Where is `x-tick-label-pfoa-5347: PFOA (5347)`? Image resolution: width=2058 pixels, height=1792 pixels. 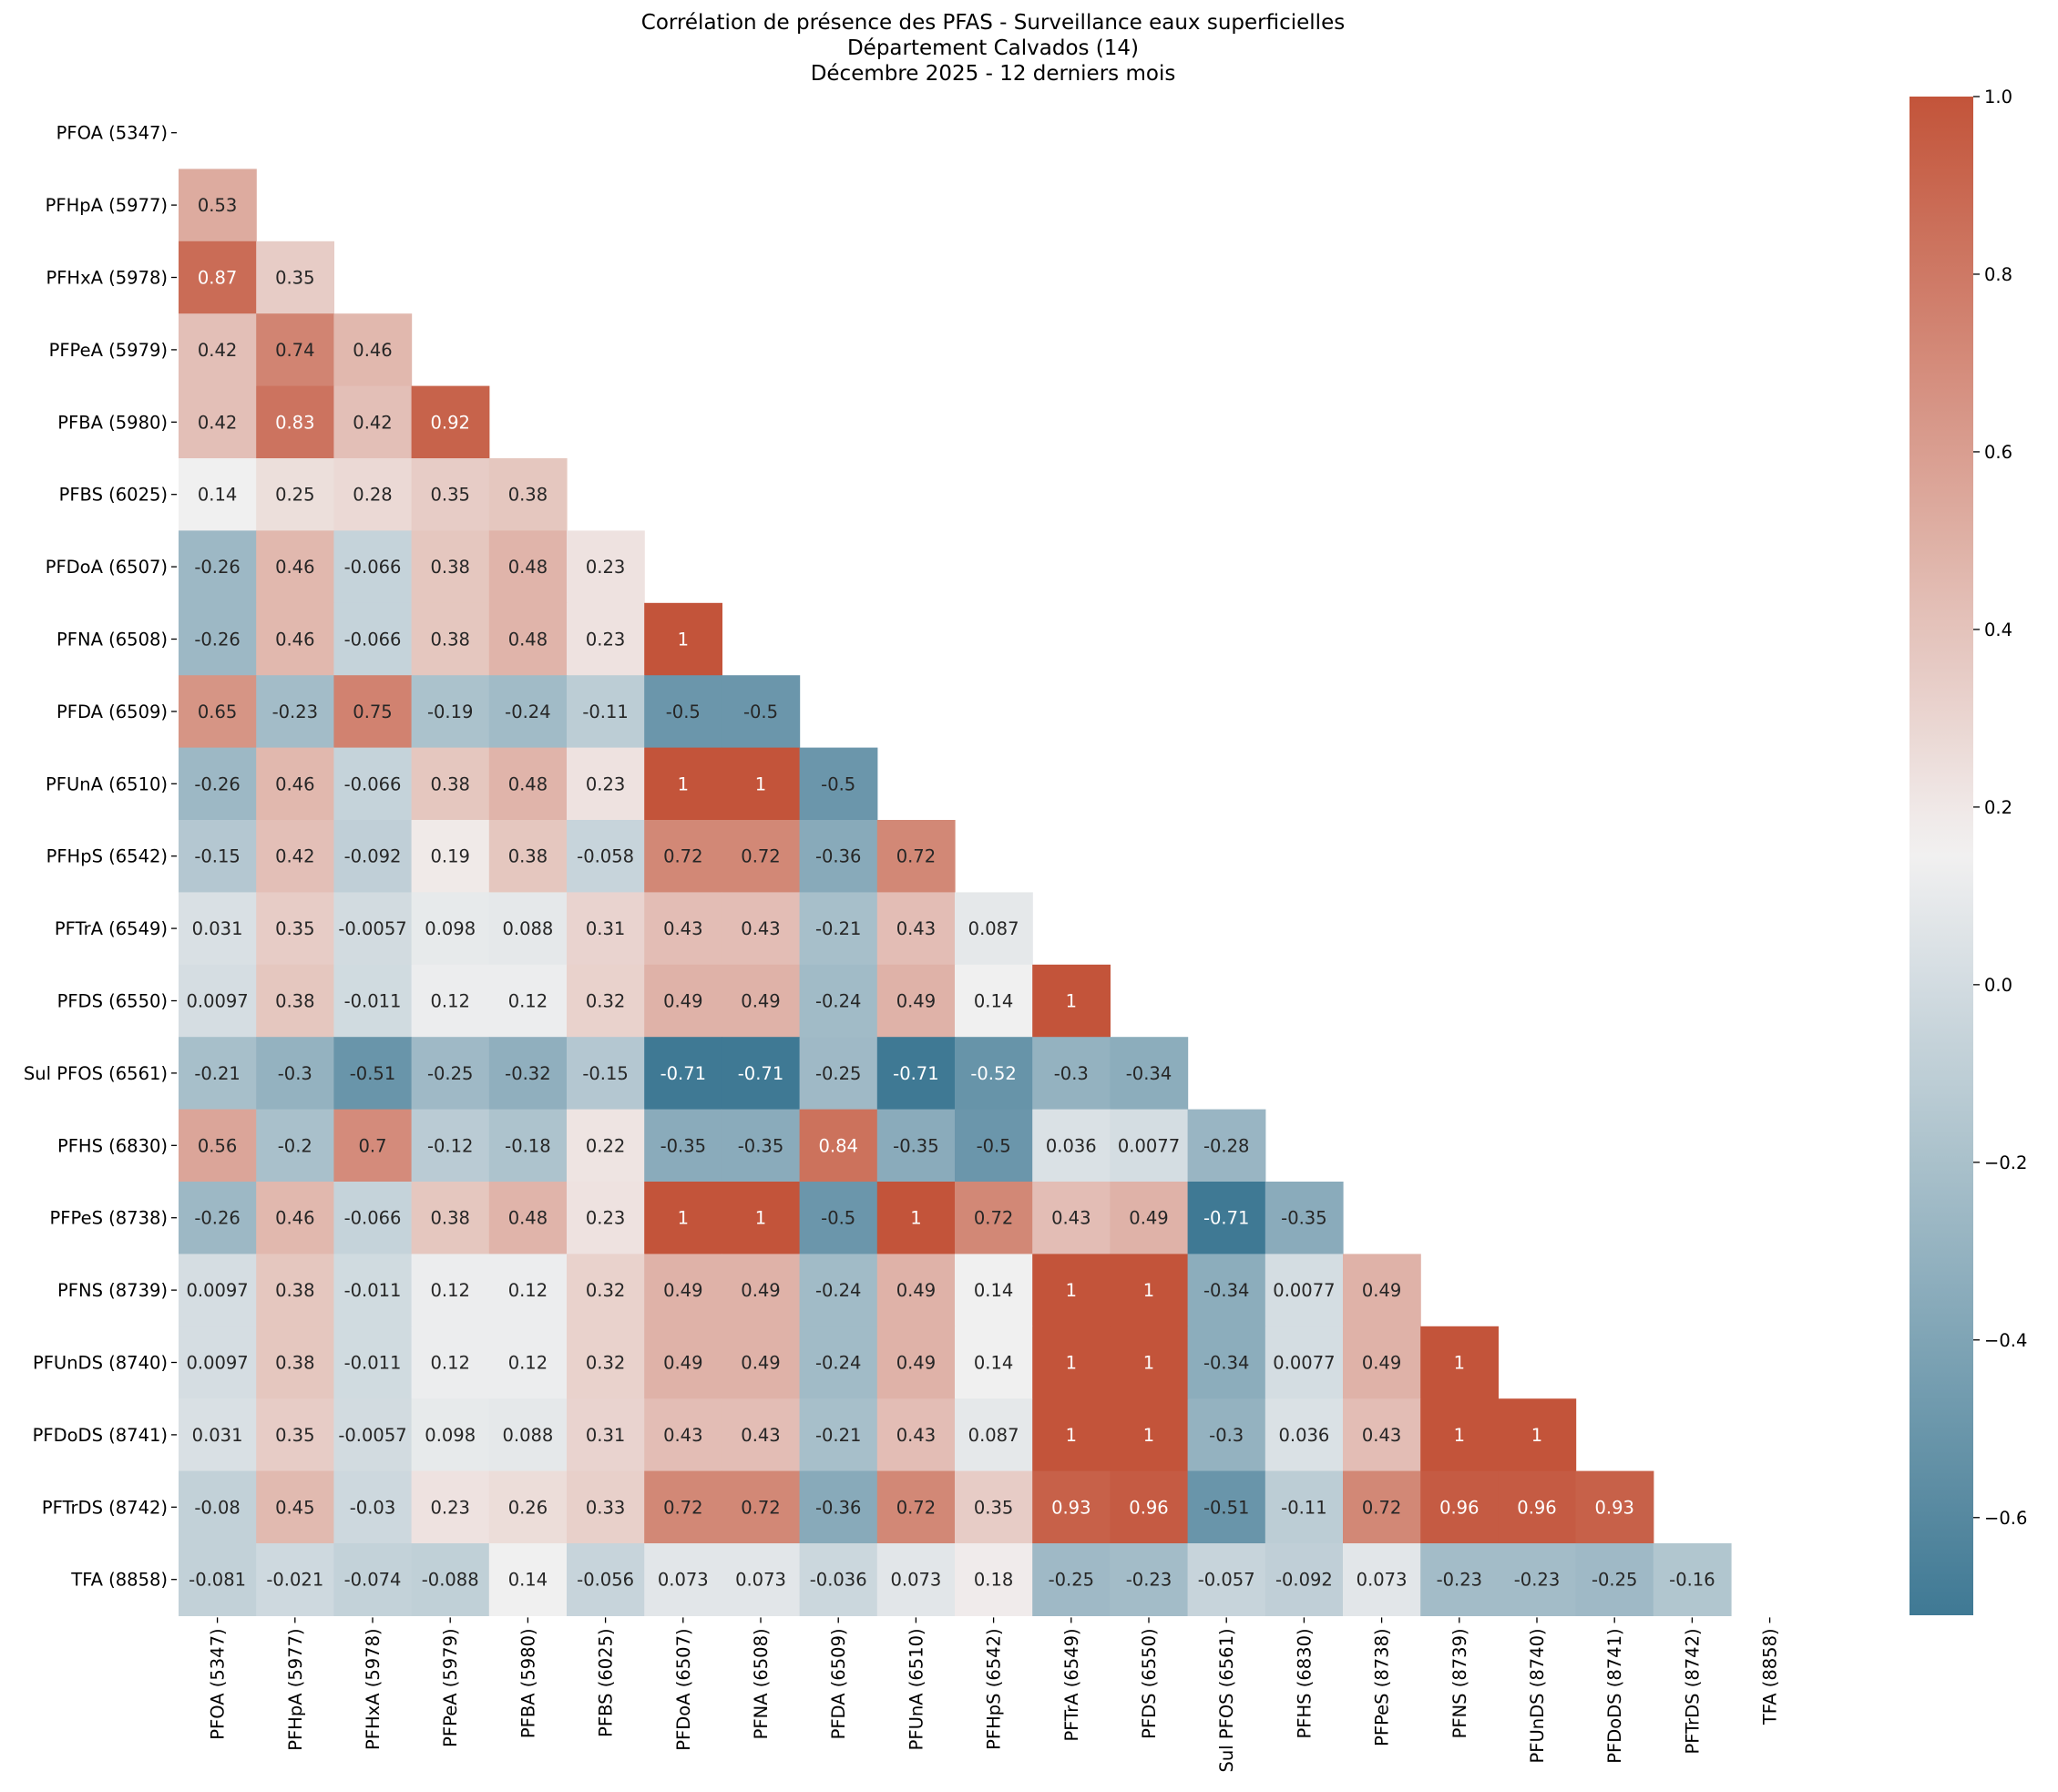 x-tick-label-pfoa-5347: PFOA (5347) is located at coordinates (218, 1683).